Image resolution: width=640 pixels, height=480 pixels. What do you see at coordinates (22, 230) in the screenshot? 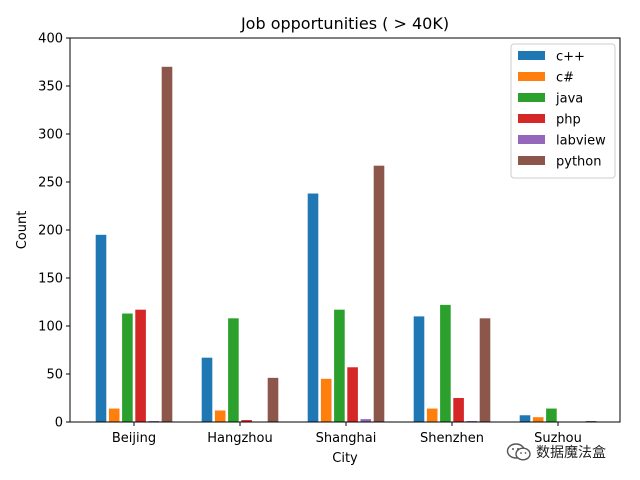
I see `y-axis-title: Count` at bounding box center [22, 230].